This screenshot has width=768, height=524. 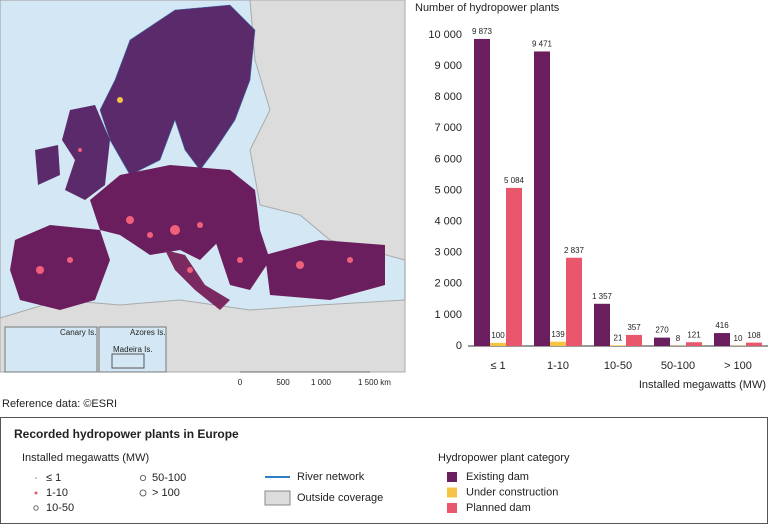 I want to click on britain, so click(x=86, y=152).